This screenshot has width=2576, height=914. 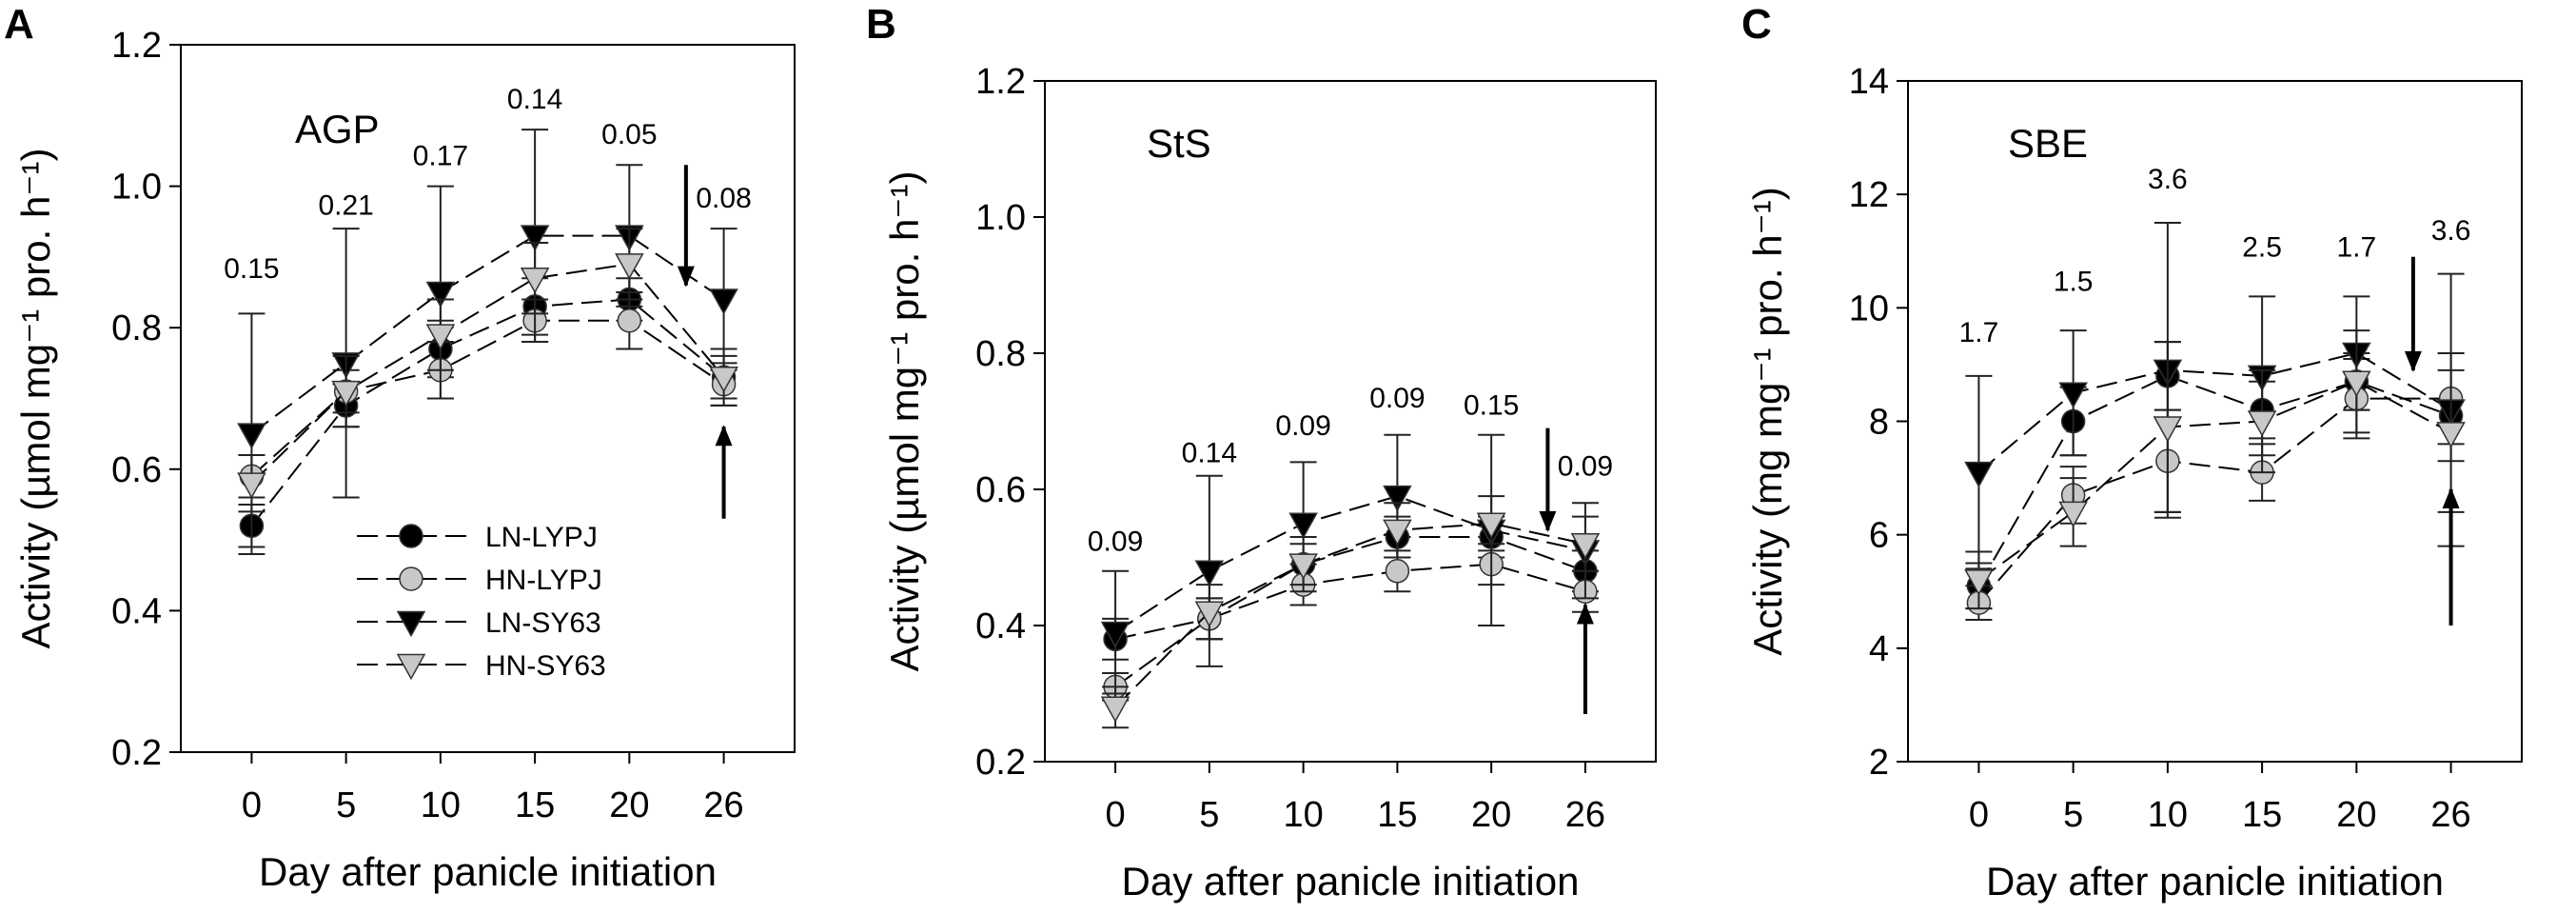 I want to click on y-tick-label: 4, so click(x=1879, y=649).